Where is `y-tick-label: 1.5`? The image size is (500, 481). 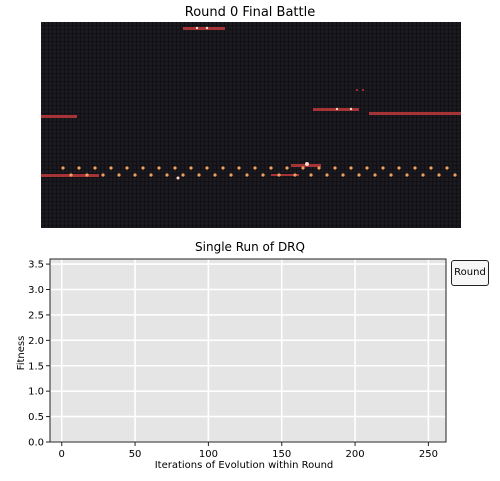 y-tick-label: 1.5 is located at coordinates (36, 366).